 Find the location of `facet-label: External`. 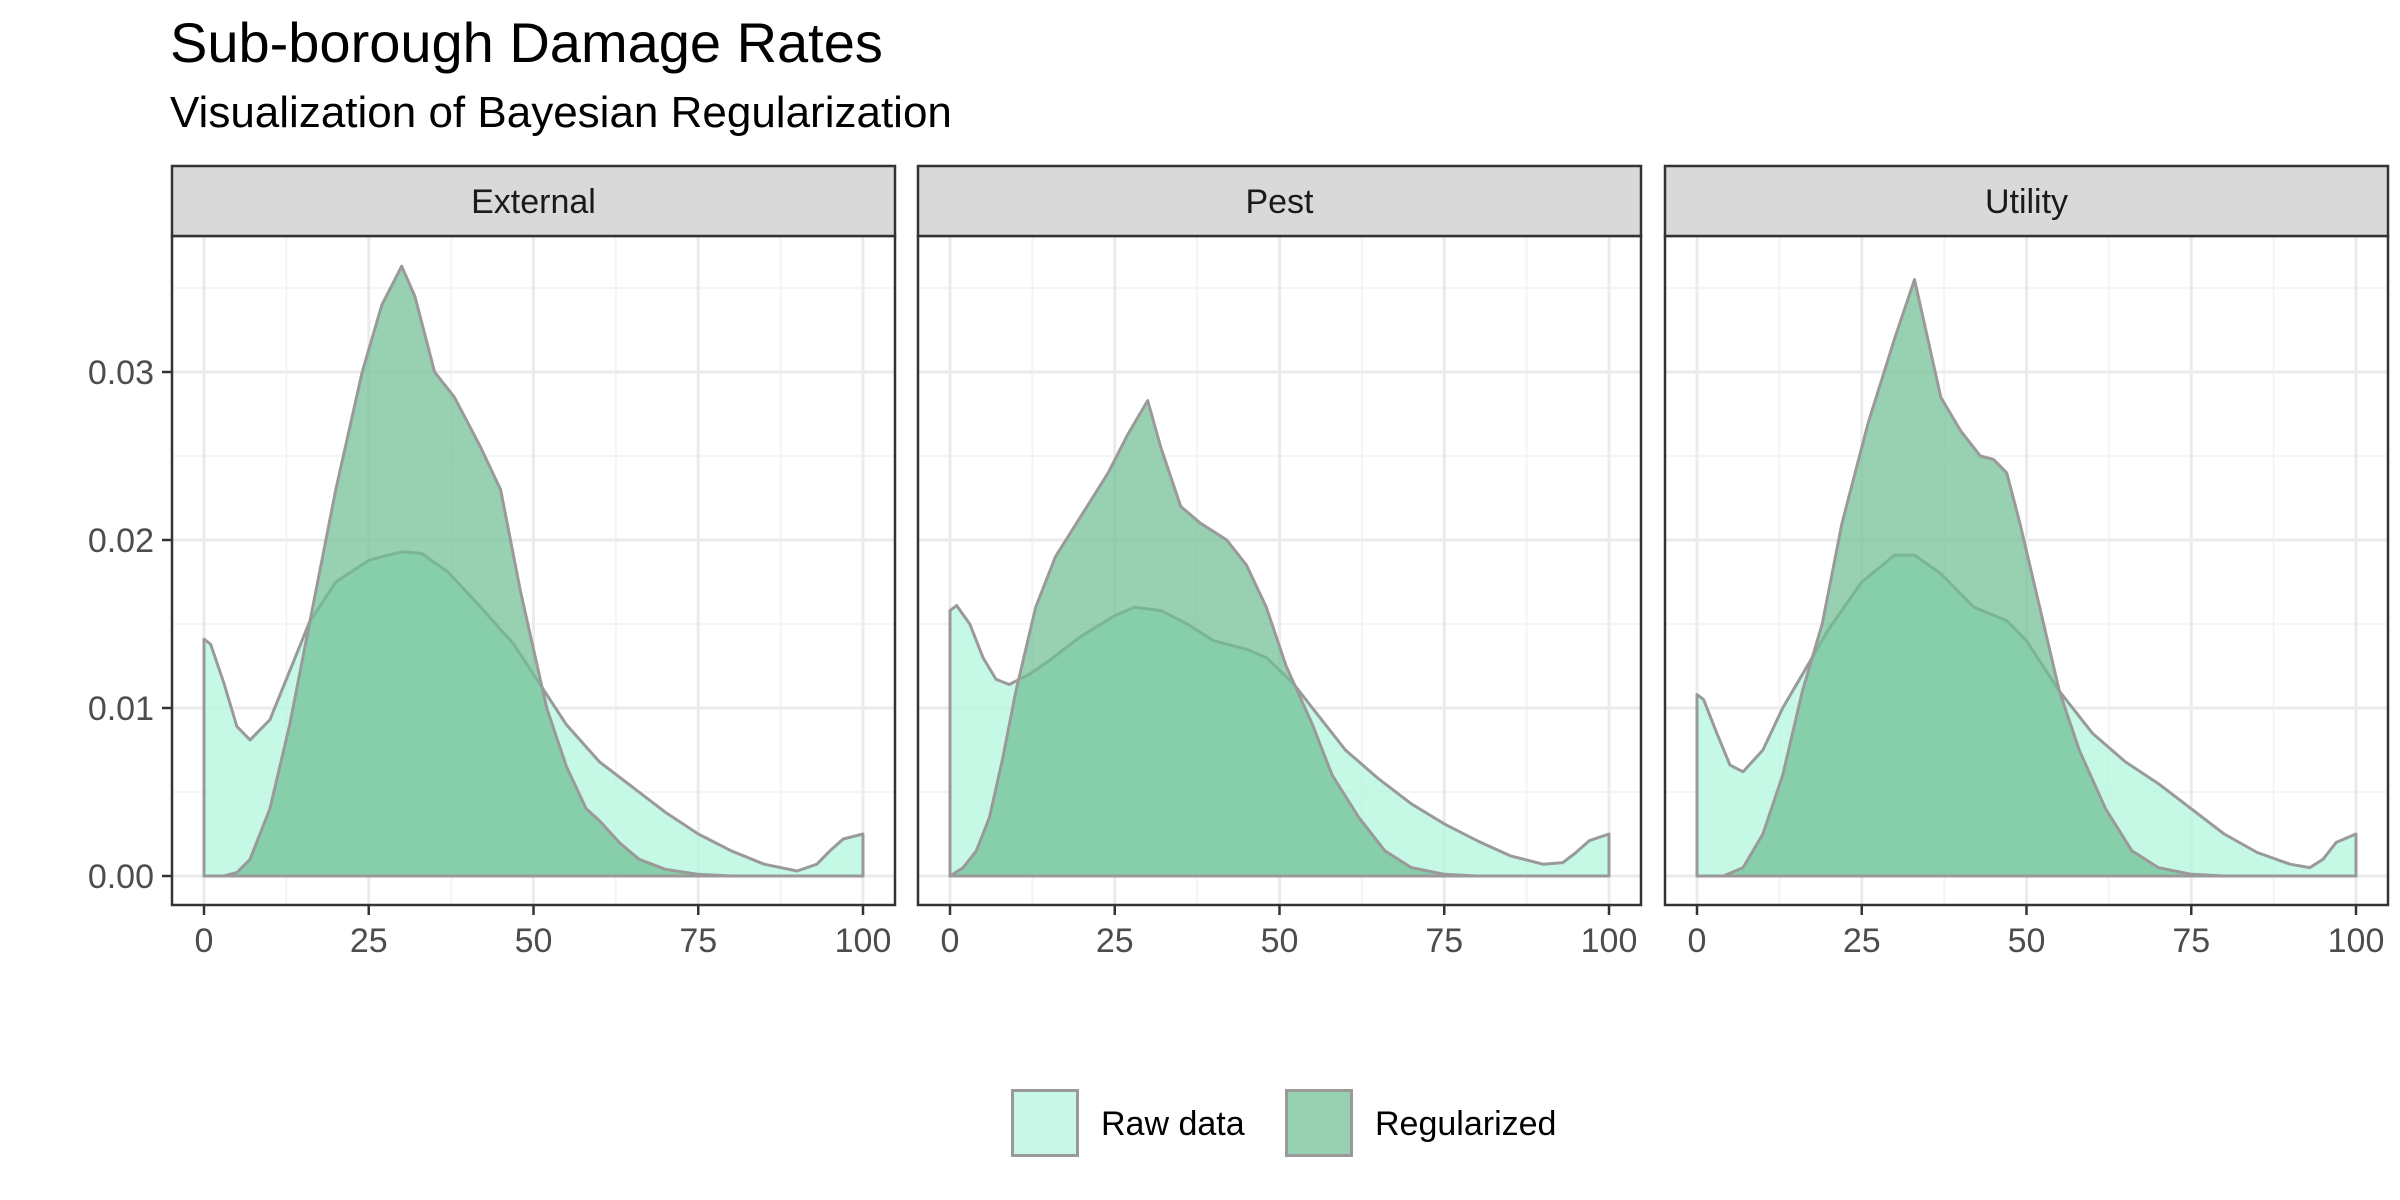

facet-label: External is located at coordinates (533, 202).